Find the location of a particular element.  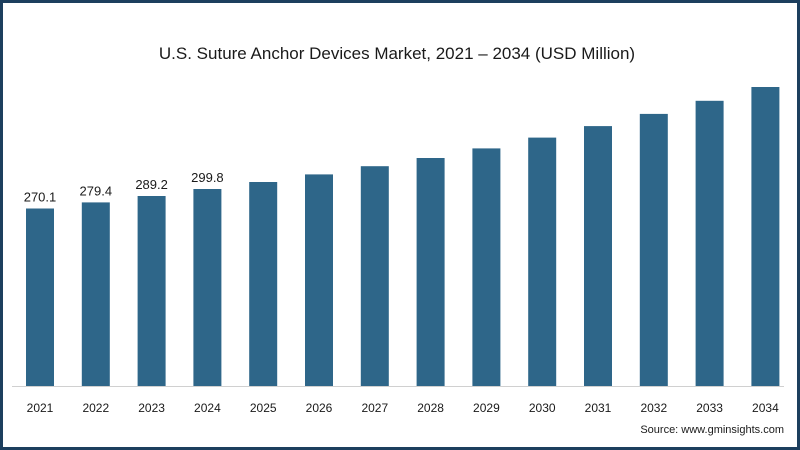

x-tick-2023: 2023 is located at coordinates (151, 408).